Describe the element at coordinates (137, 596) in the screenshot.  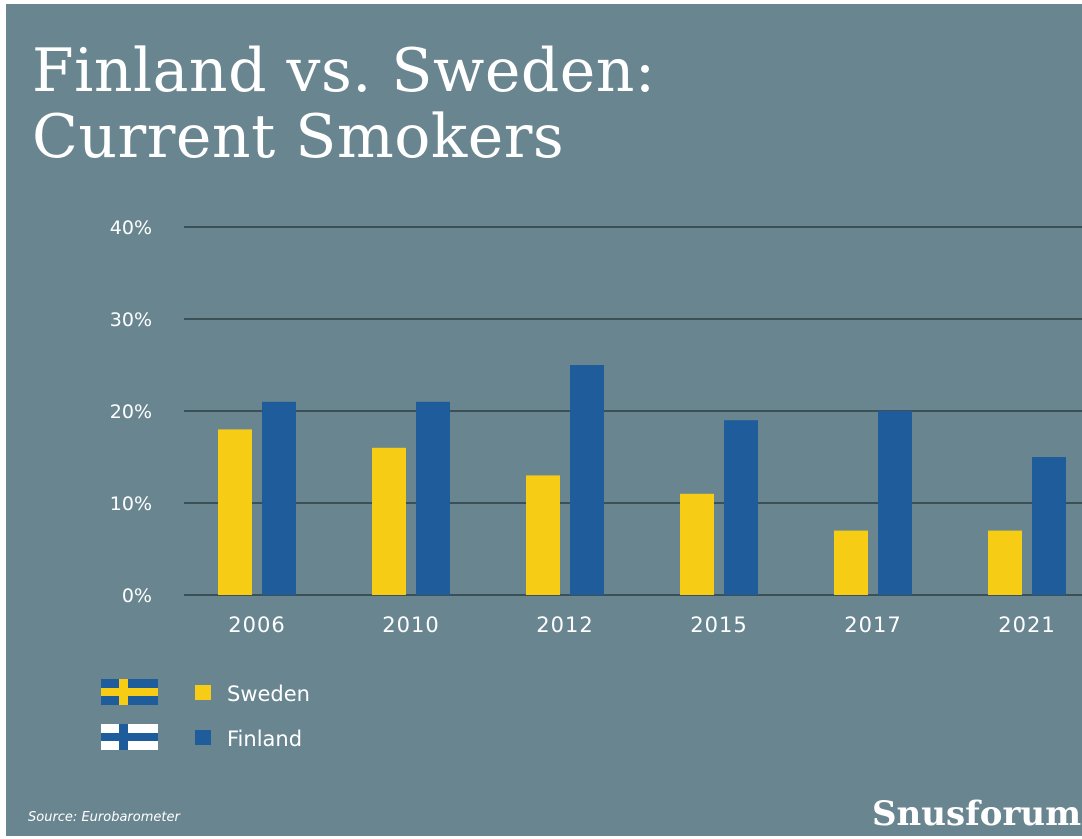
I see `y-tick-label: 0%` at that location.